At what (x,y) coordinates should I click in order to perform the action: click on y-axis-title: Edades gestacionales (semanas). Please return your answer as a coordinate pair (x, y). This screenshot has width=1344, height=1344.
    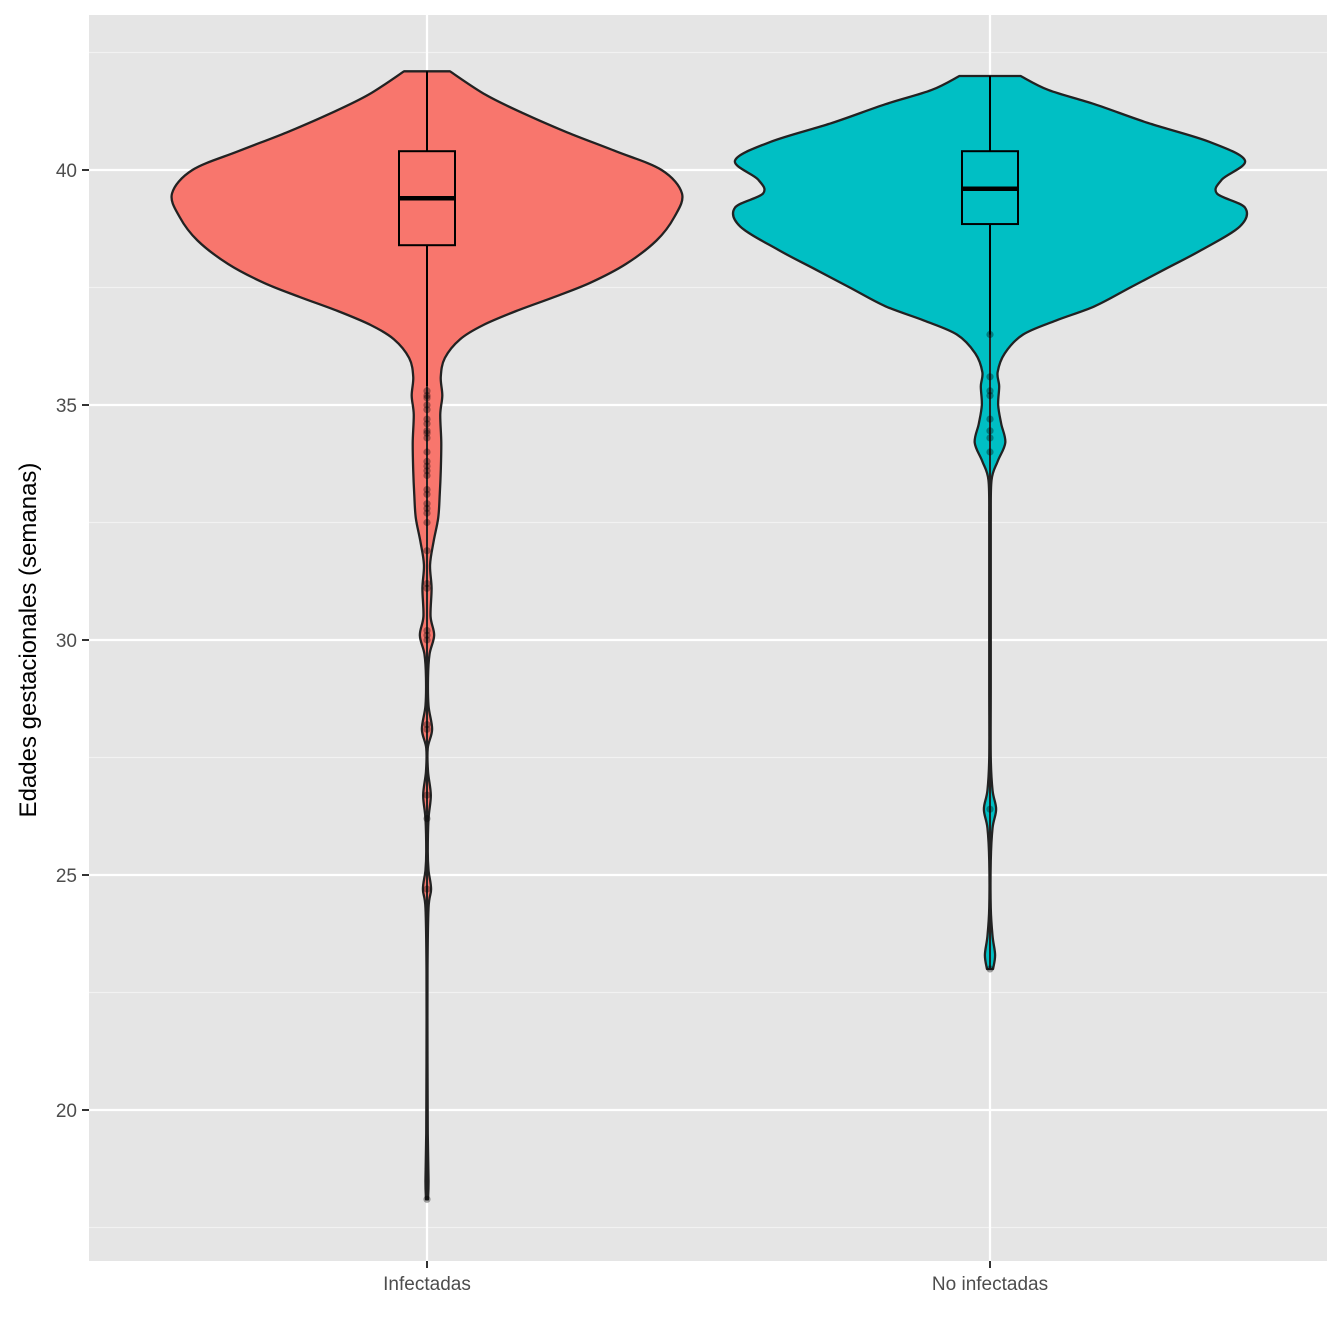
    Looking at the image, I should click on (28, 640).